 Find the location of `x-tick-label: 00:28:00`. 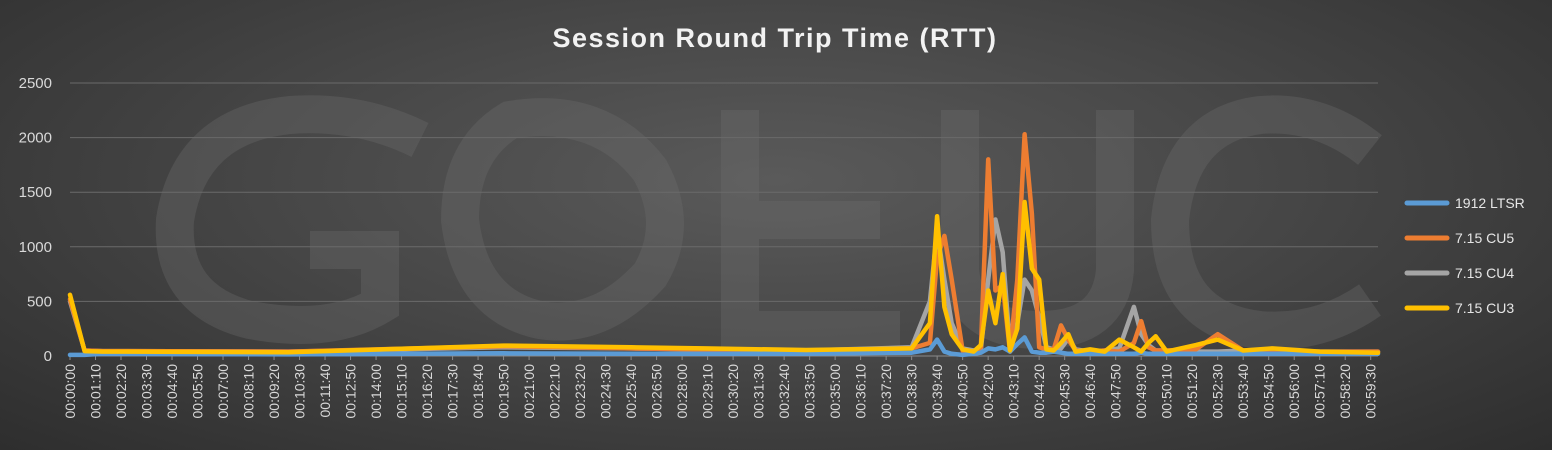

x-tick-label: 00:28:00 is located at coordinates (682, 391).